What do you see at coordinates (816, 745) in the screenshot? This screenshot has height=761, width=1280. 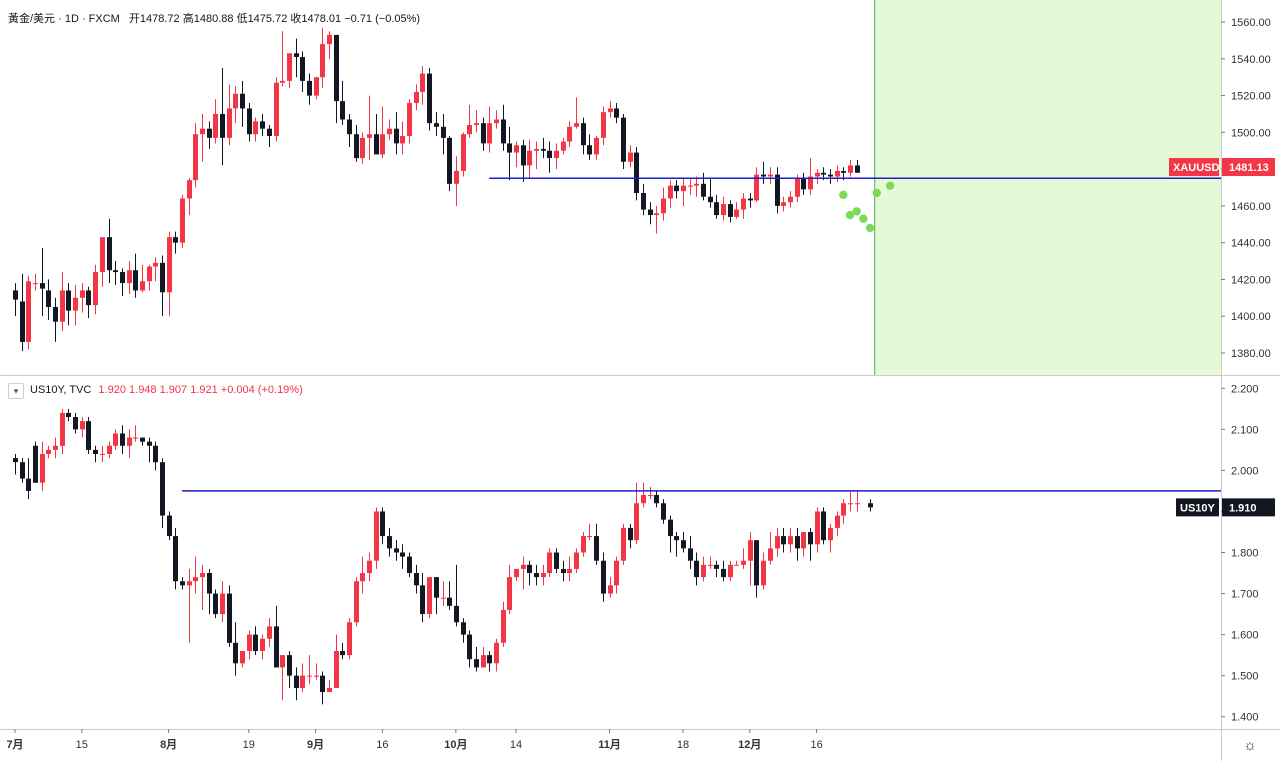 I see `x-tick-label: 16` at bounding box center [816, 745].